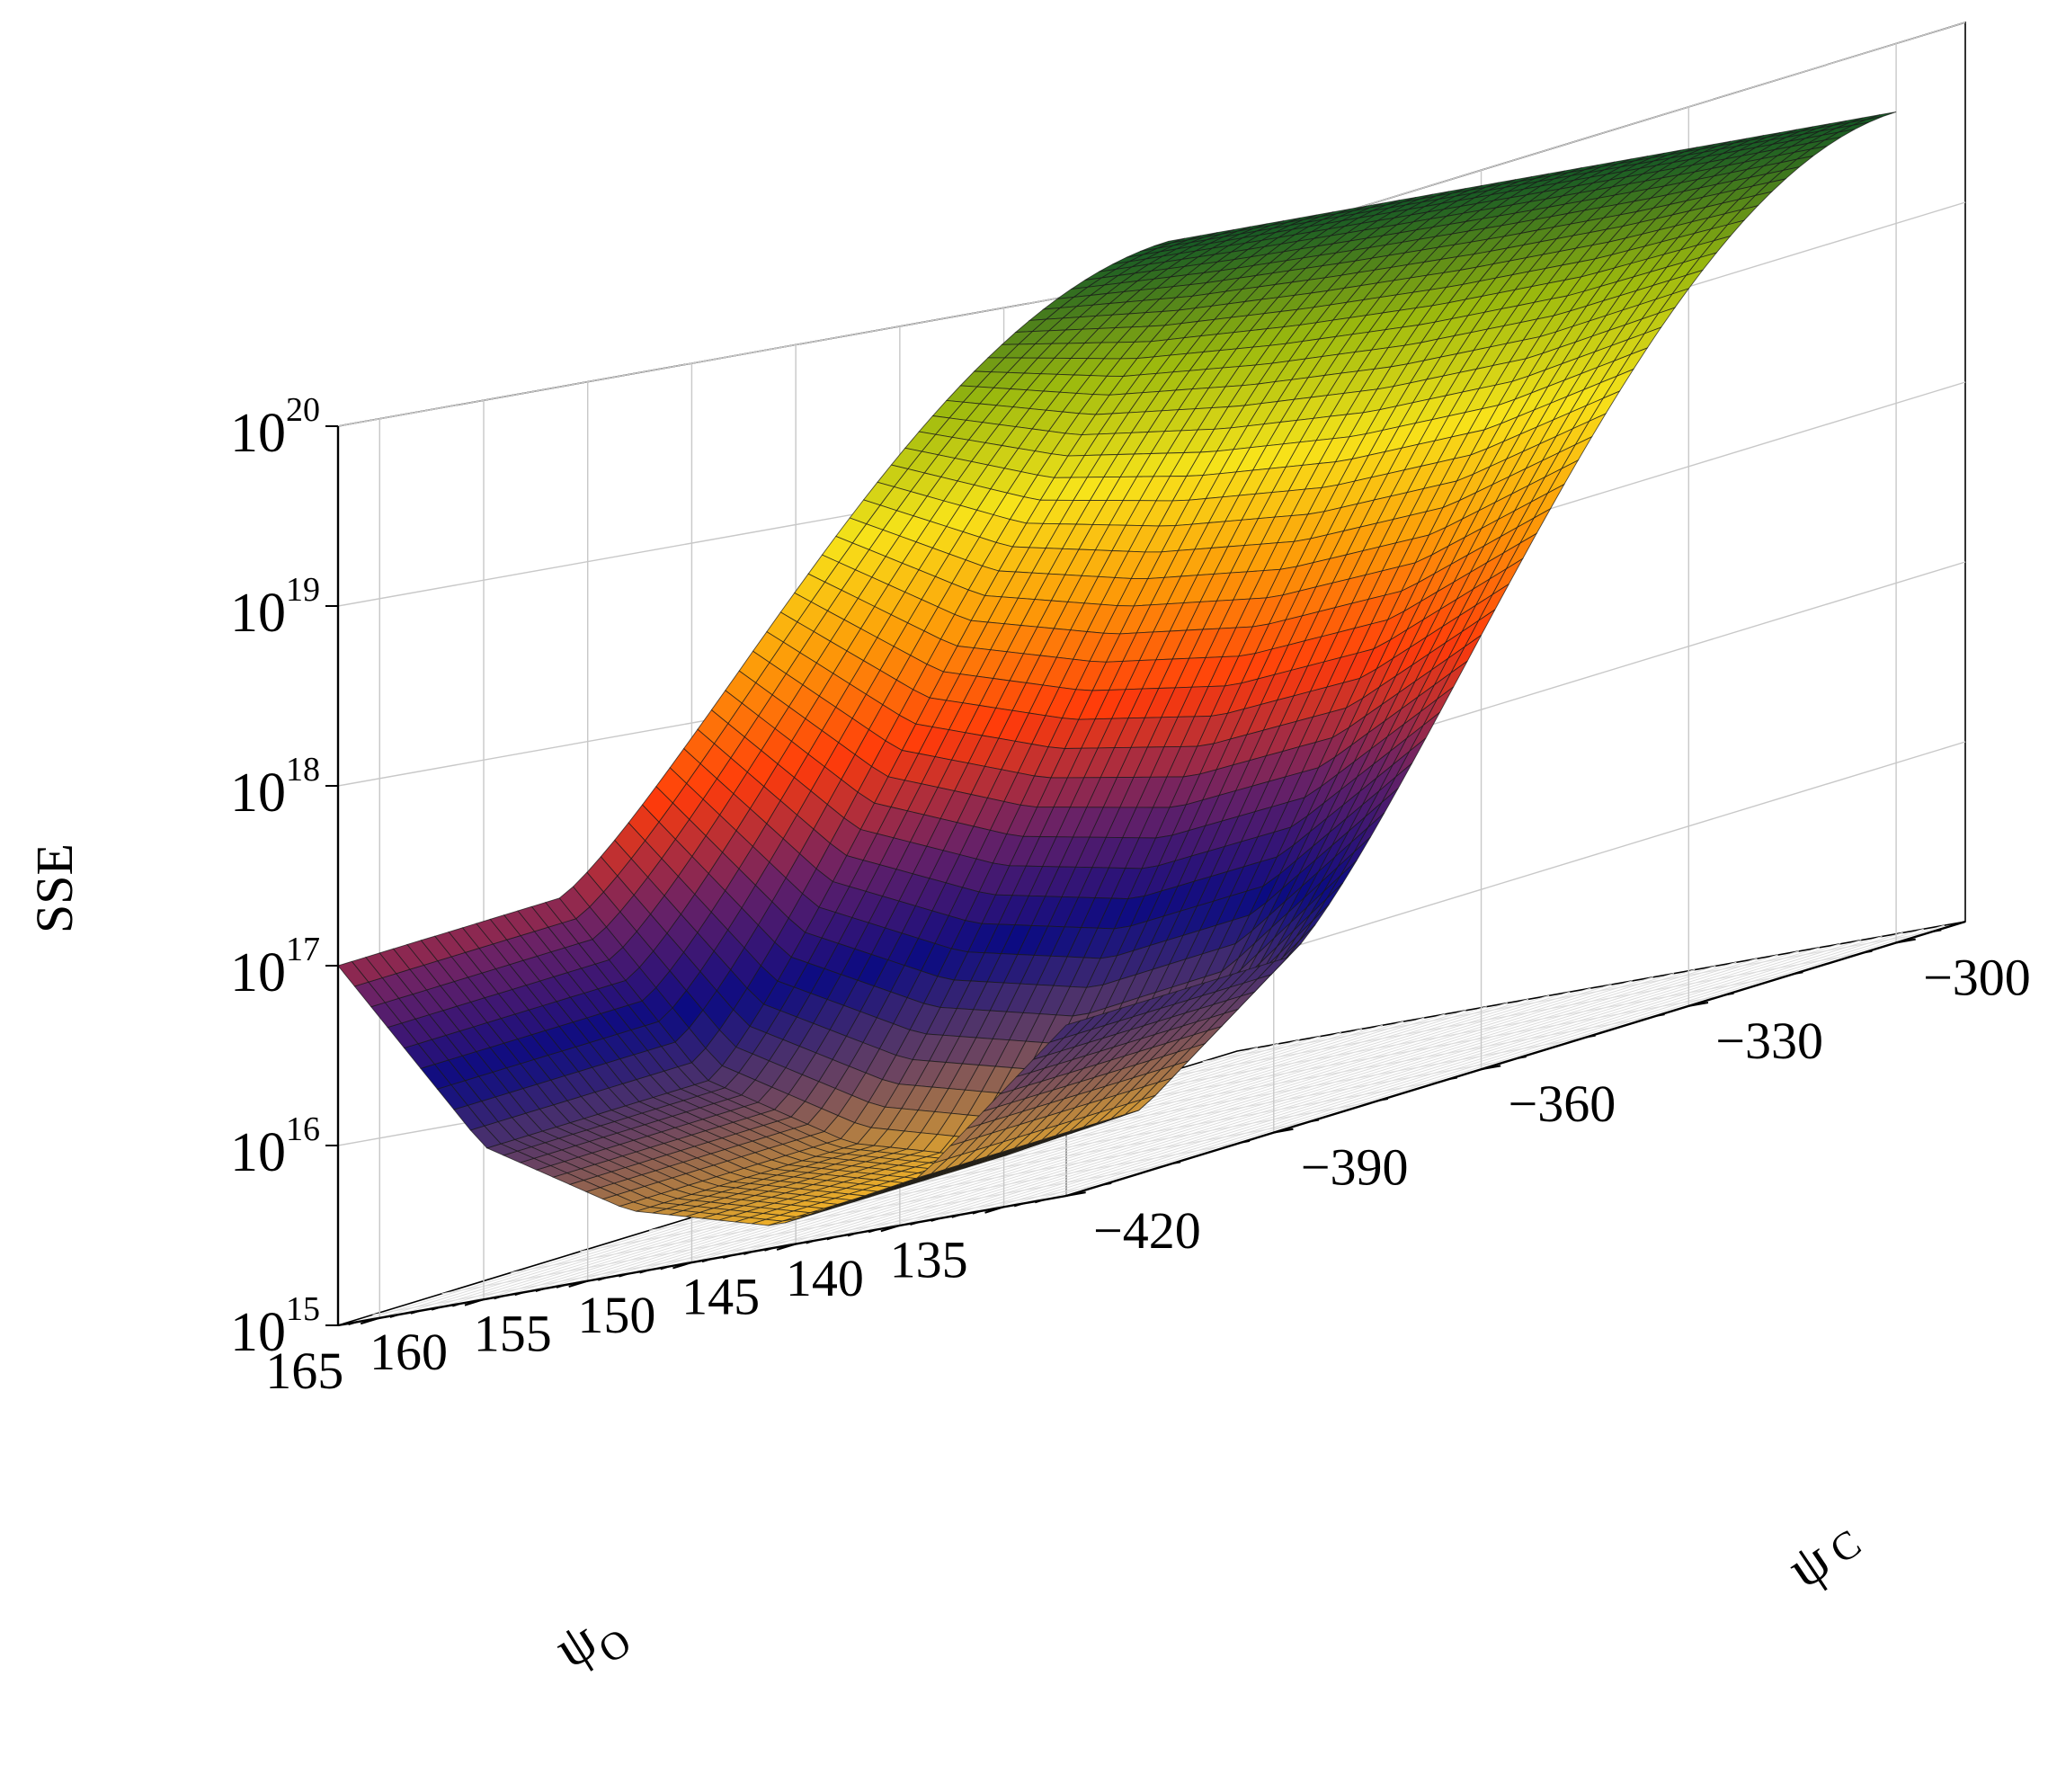 The image size is (2048, 1792). I want to click on z-tick-label: 1019, so click(275, 607).